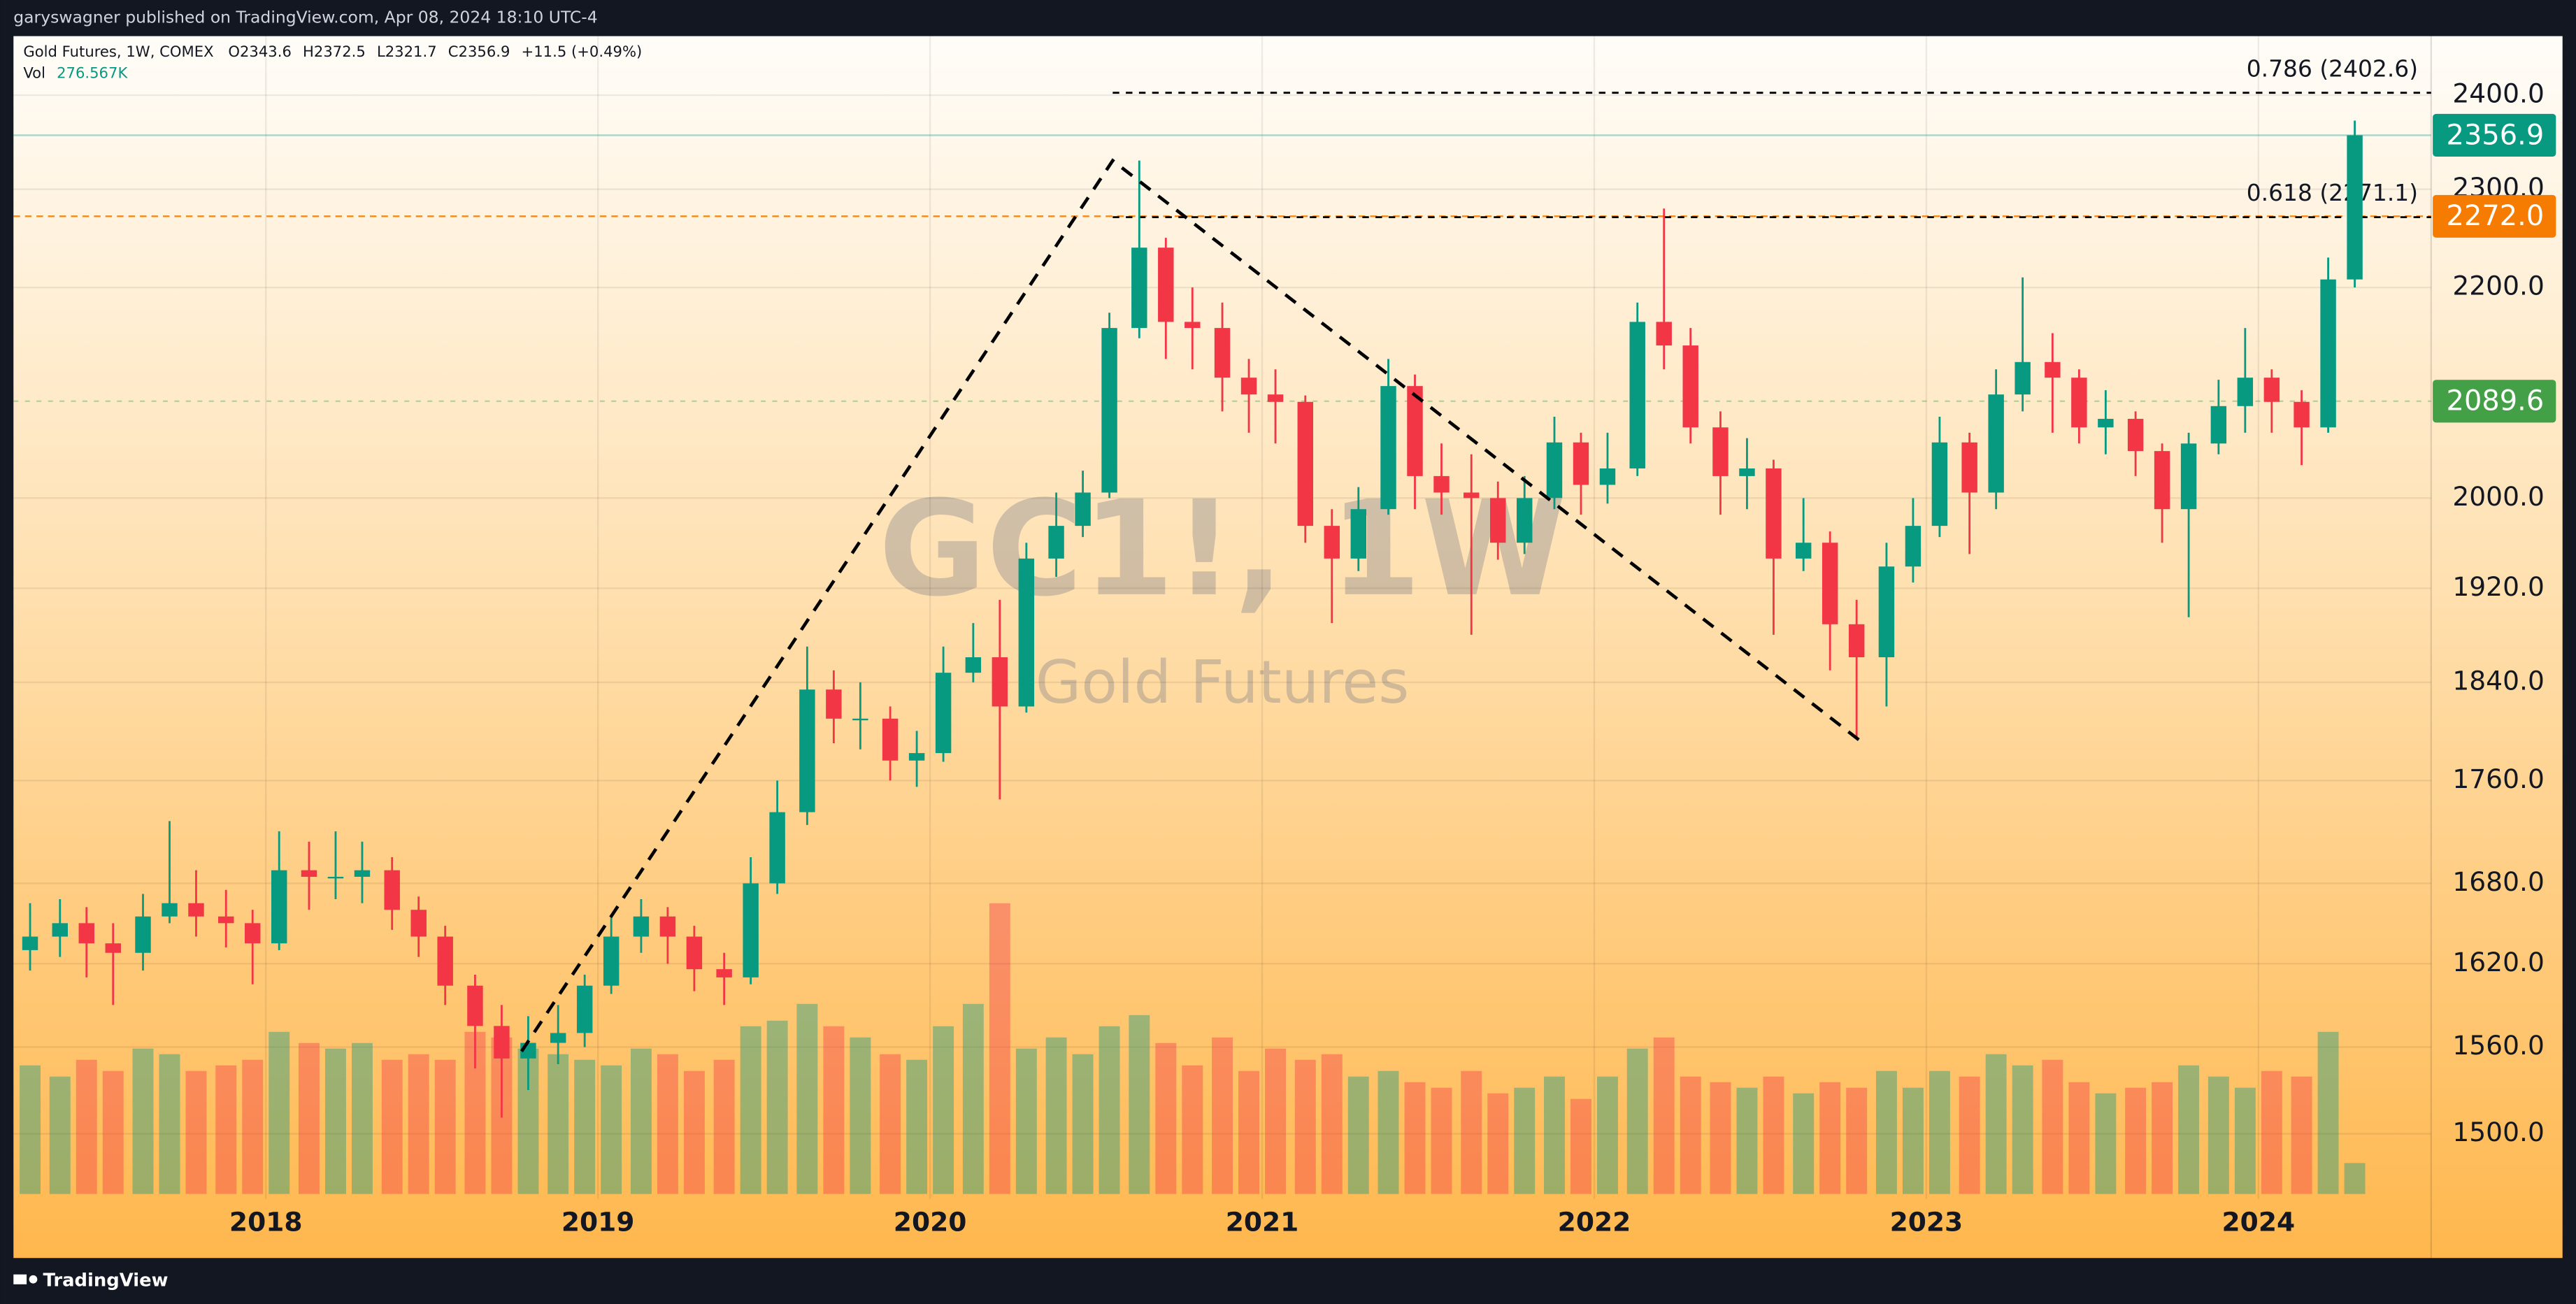  Describe the element at coordinates (34, 73) in the screenshot. I see `volume-legend-label: Vol` at that location.